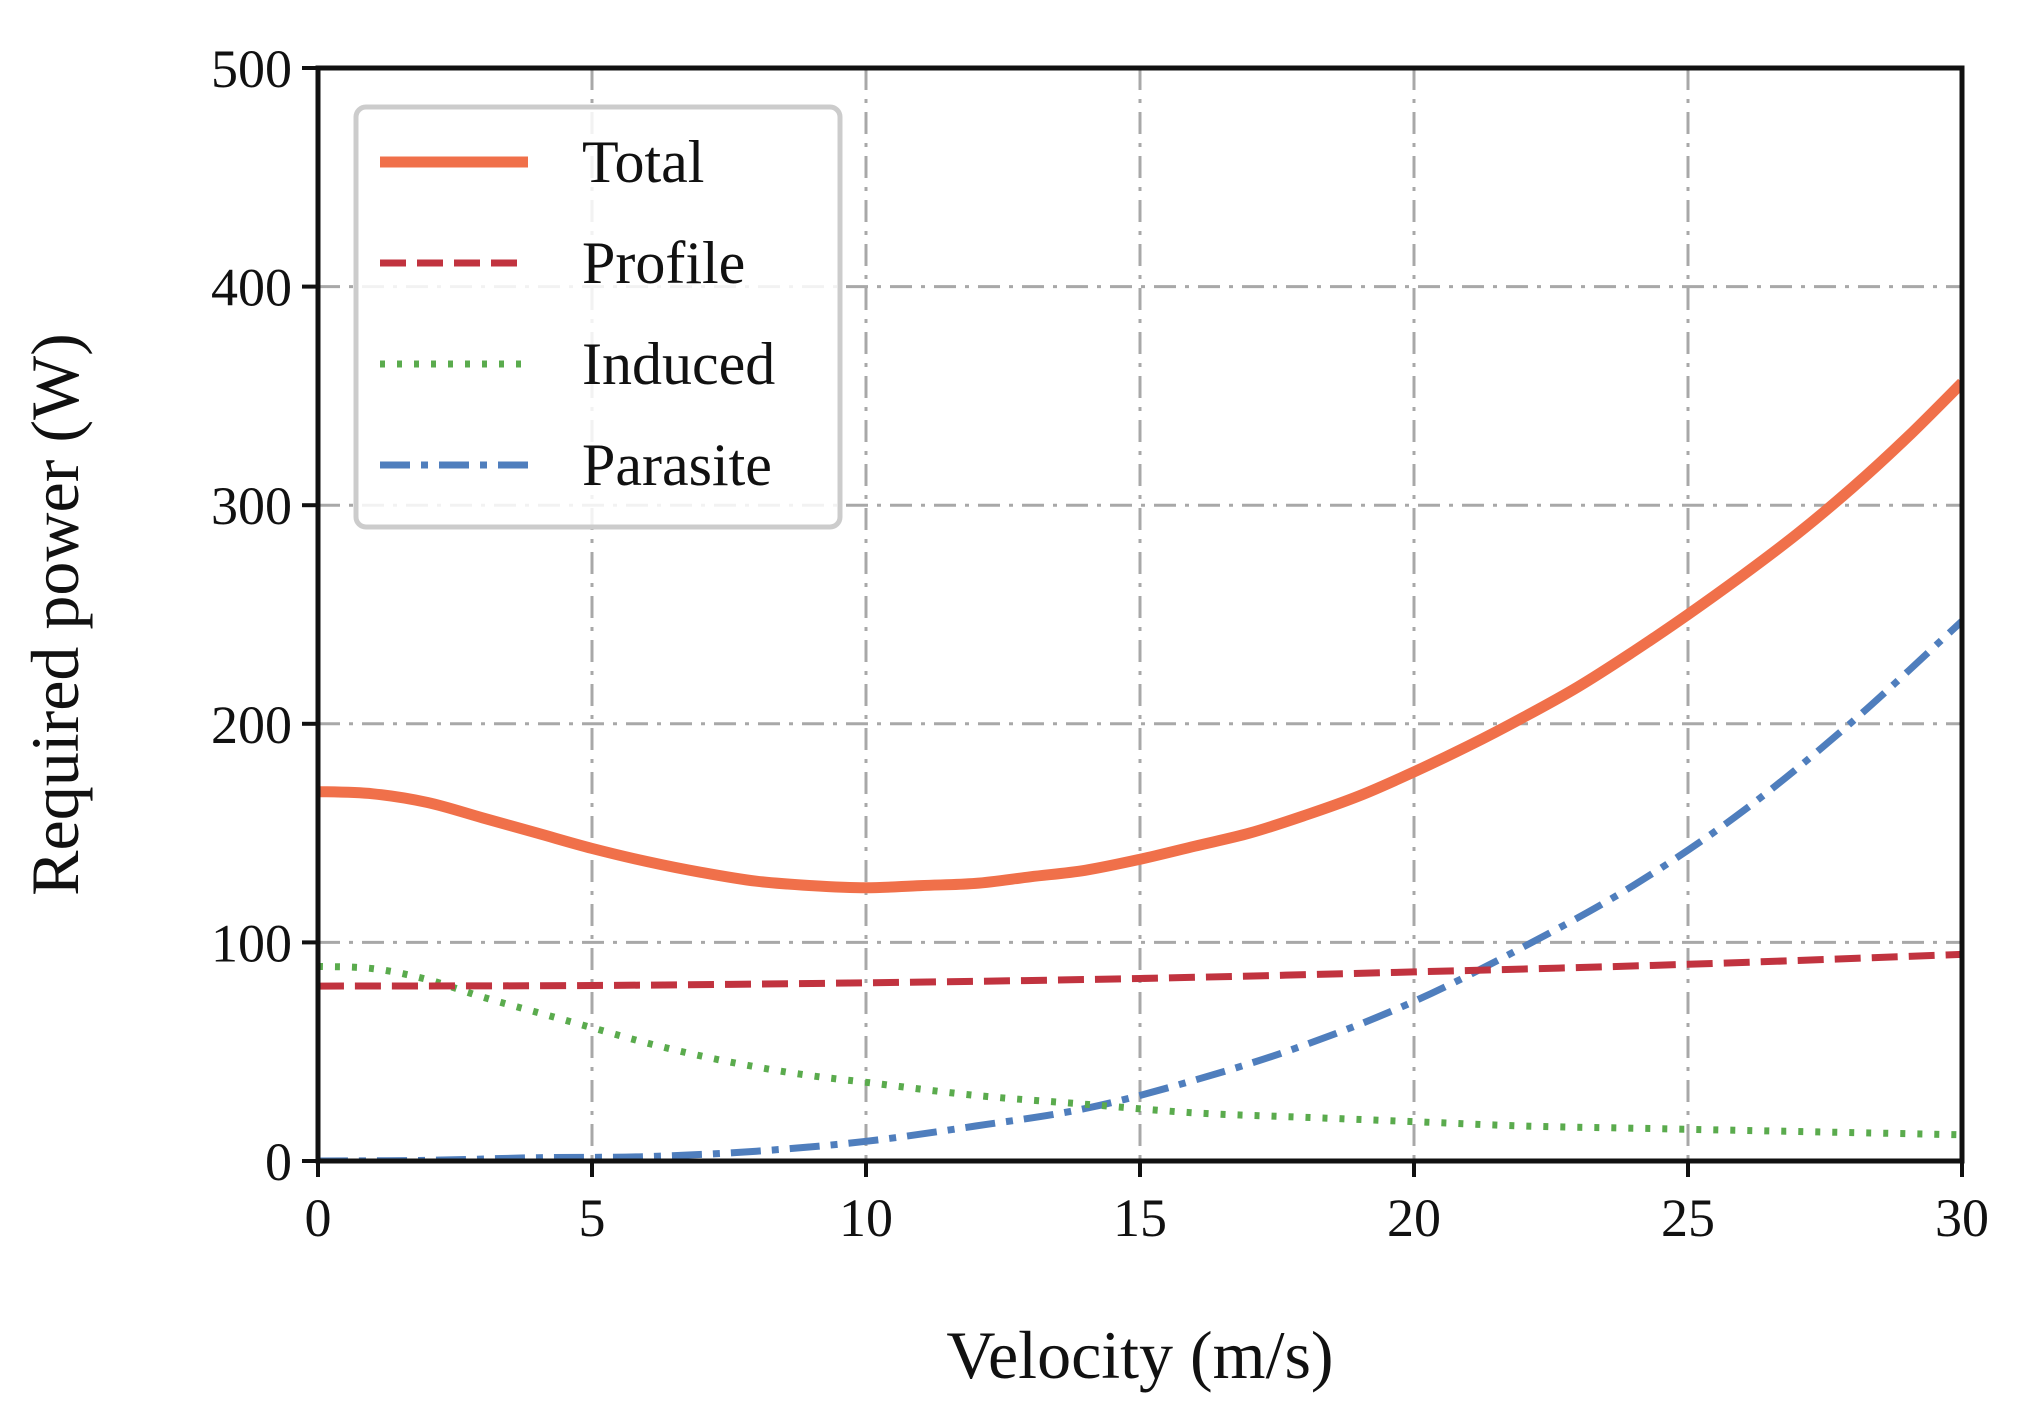 The image size is (2019, 1420). Describe the element at coordinates (1414, 1218) in the screenshot. I see `x-tick-label-20: 20` at that location.